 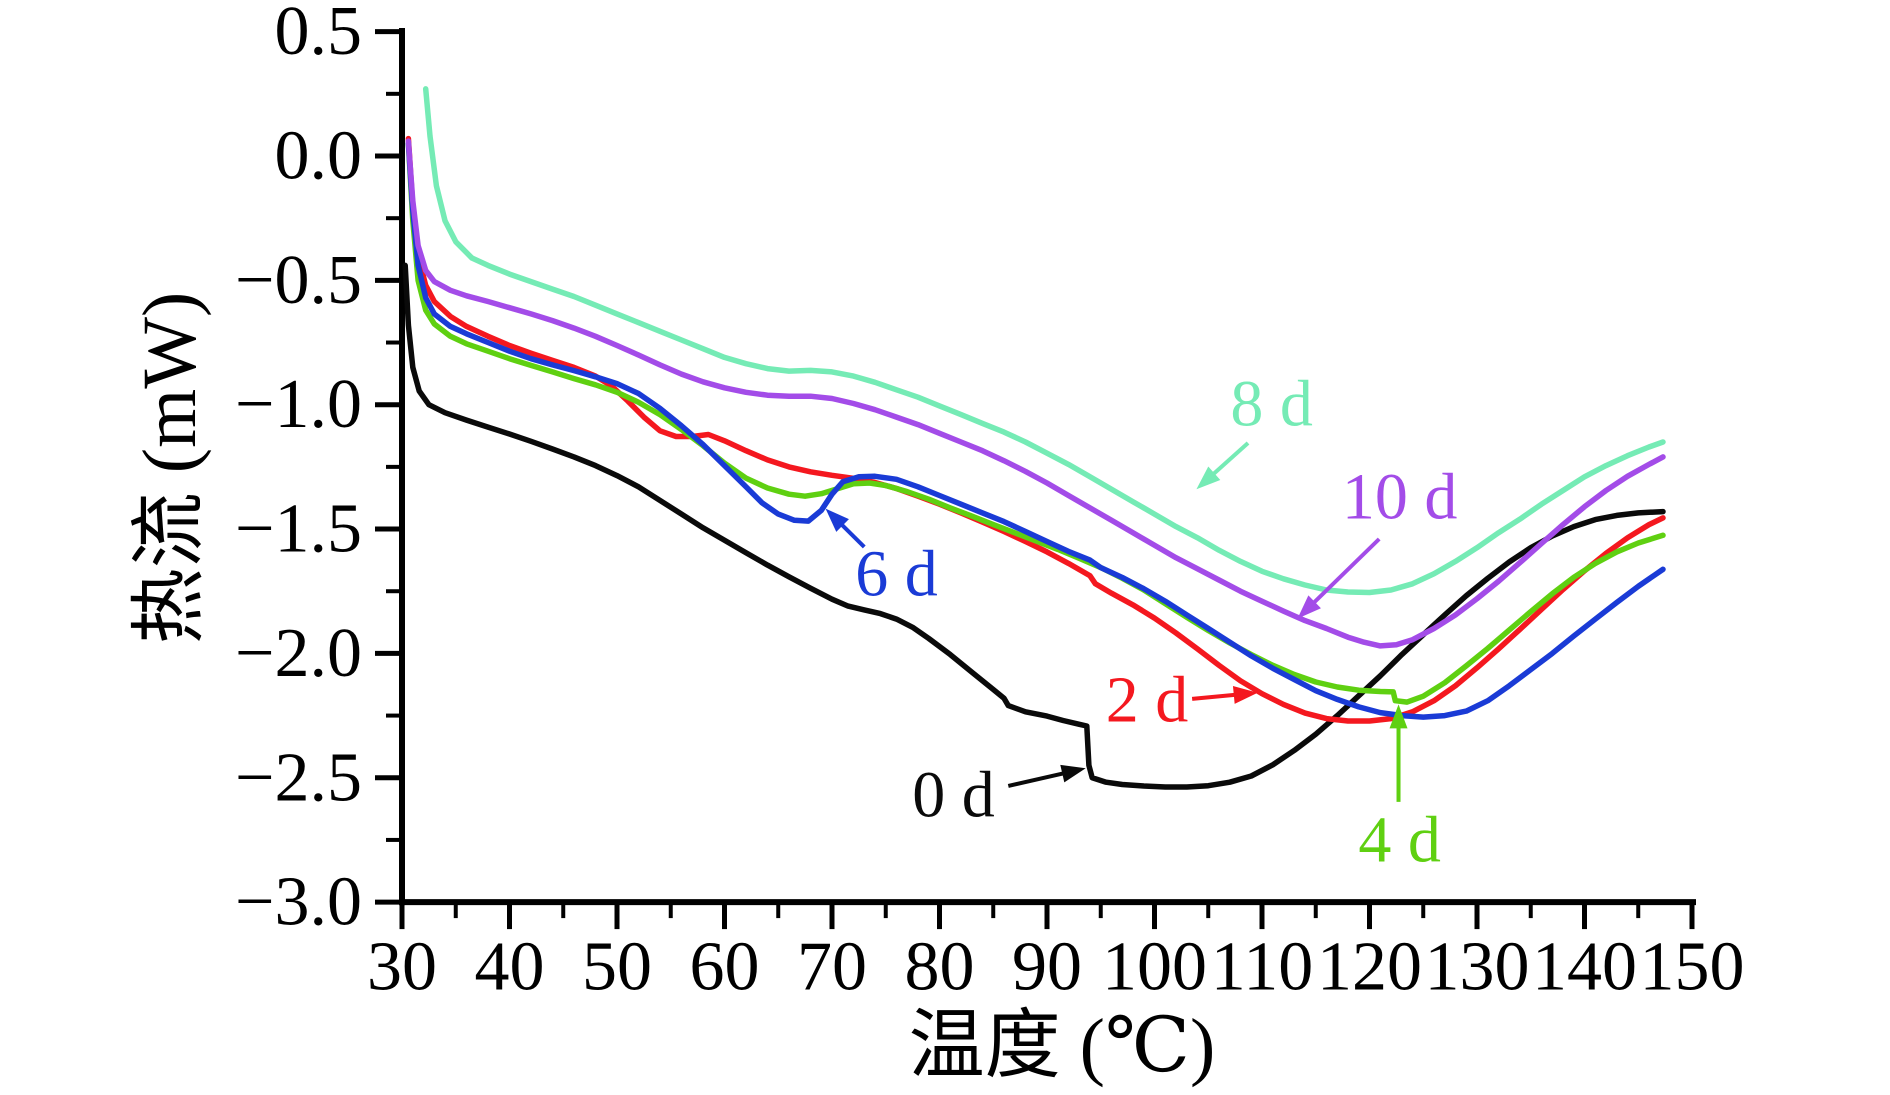 I want to click on x-tick-label: 40, so click(x=510, y=967).